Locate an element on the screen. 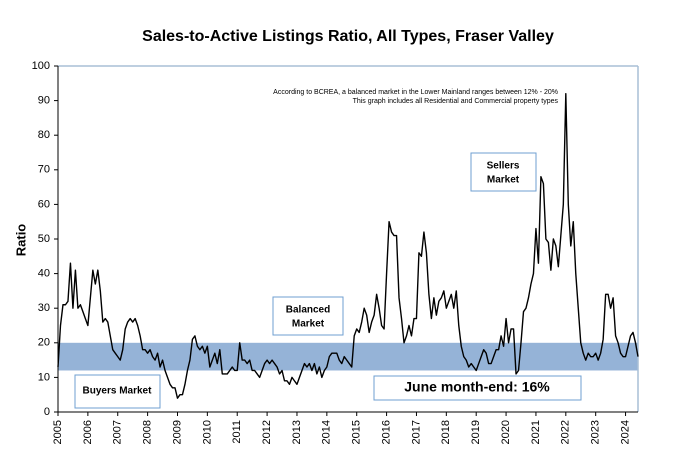 This screenshot has width=676, height=465. x-tick-label: 2023 is located at coordinates (596, 432).